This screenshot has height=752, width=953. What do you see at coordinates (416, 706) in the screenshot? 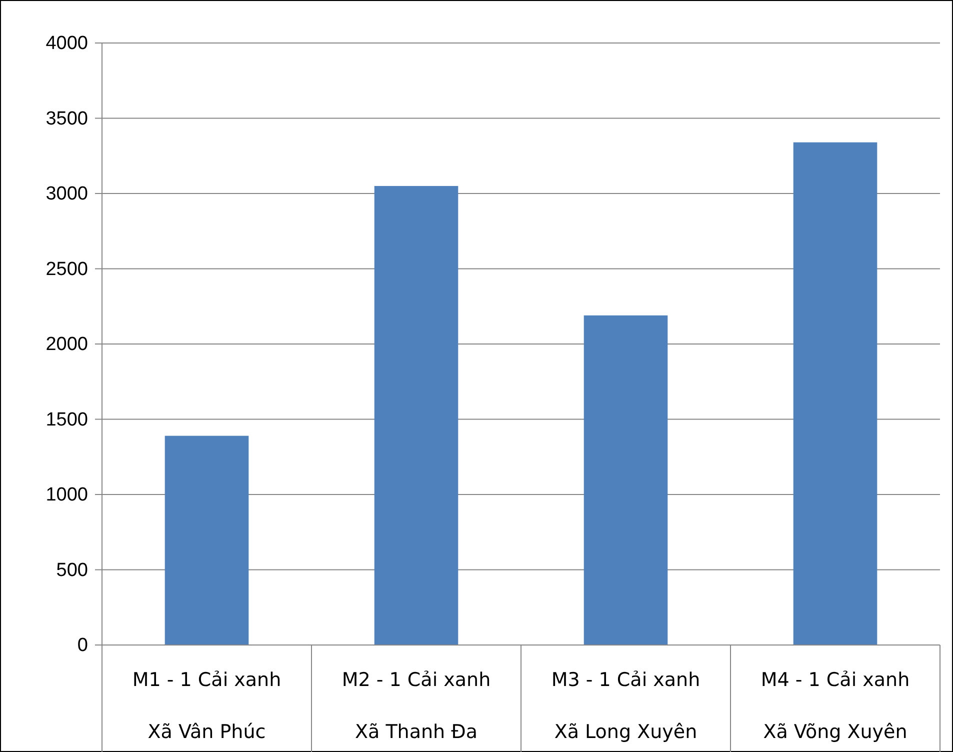
I see `category-label: M2 - 1 Cải xanh Xã Thanh Đa` at bounding box center [416, 706].